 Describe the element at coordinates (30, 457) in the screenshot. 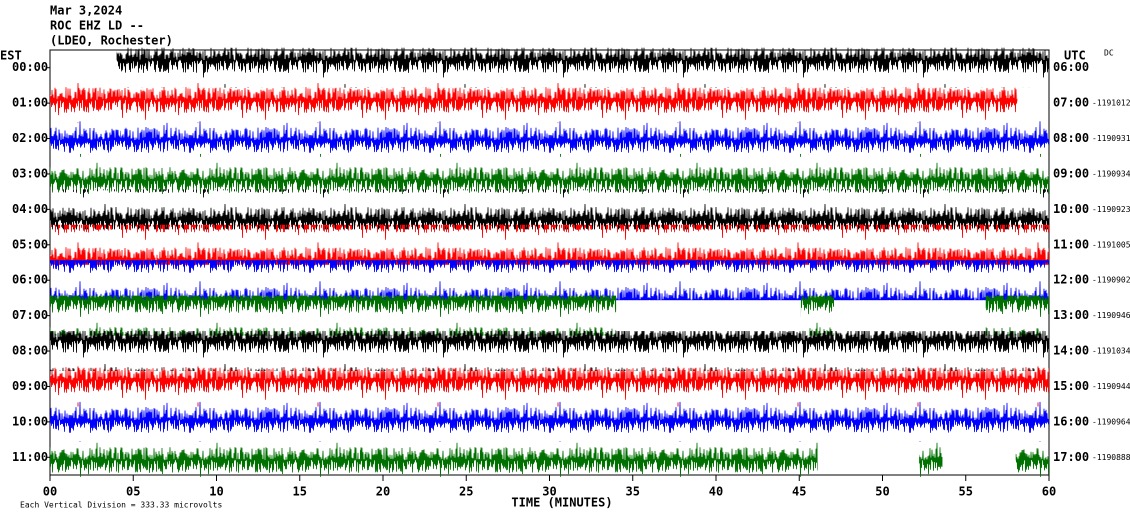

I see `est-label: 11:00` at that location.